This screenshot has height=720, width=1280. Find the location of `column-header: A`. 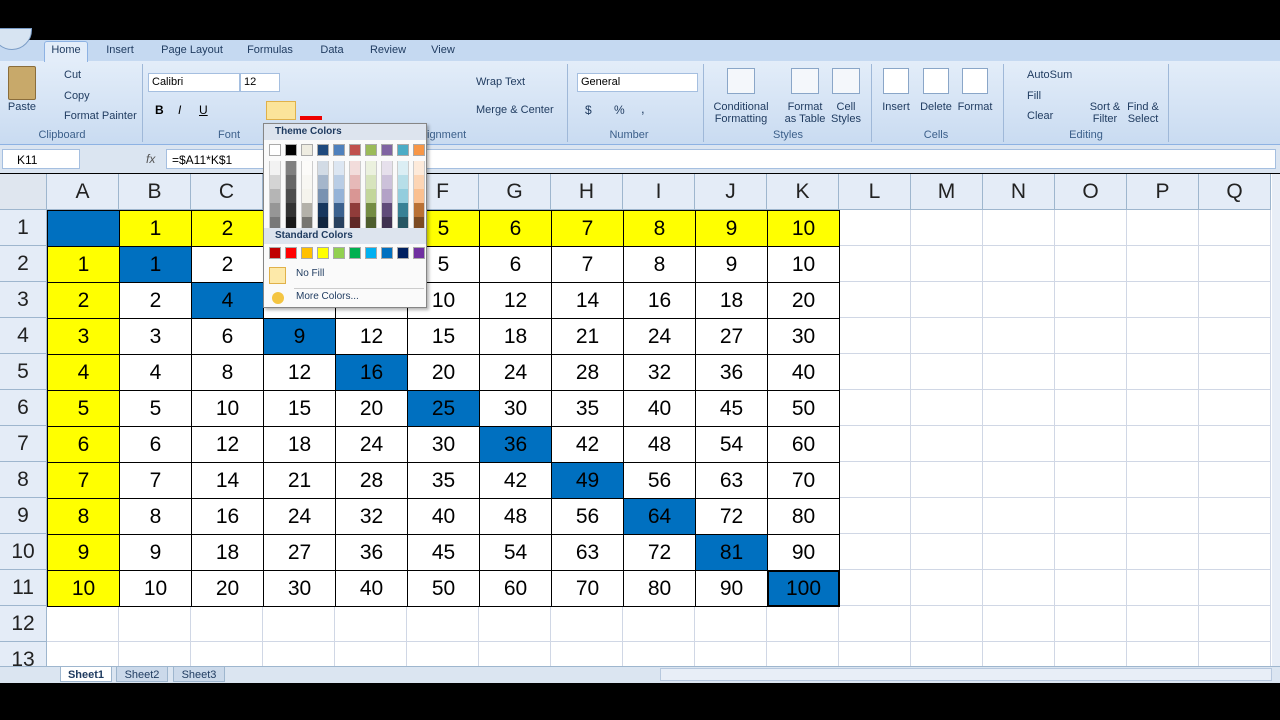

column-header: A is located at coordinates (83, 192).